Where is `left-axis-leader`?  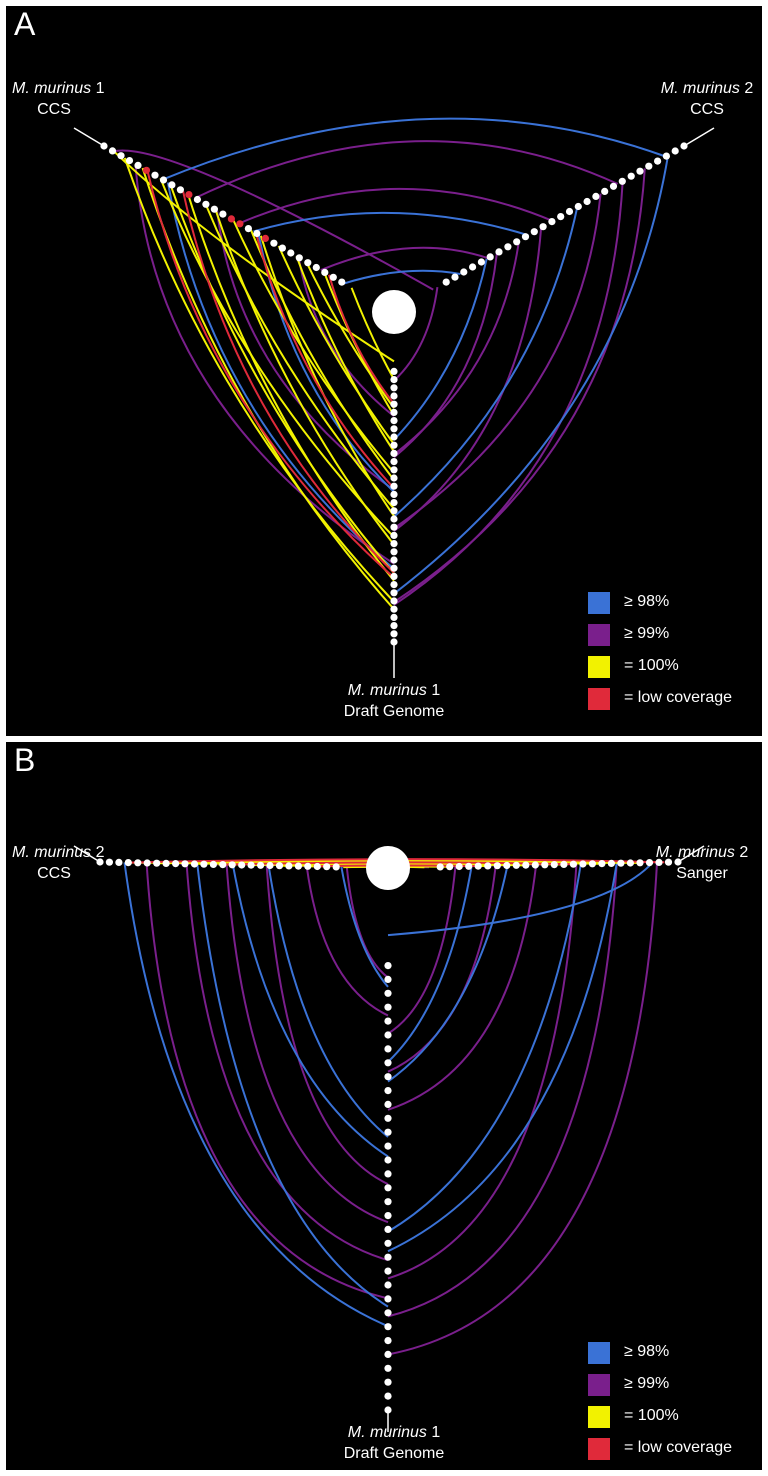 left-axis-leader is located at coordinates (89, 137).